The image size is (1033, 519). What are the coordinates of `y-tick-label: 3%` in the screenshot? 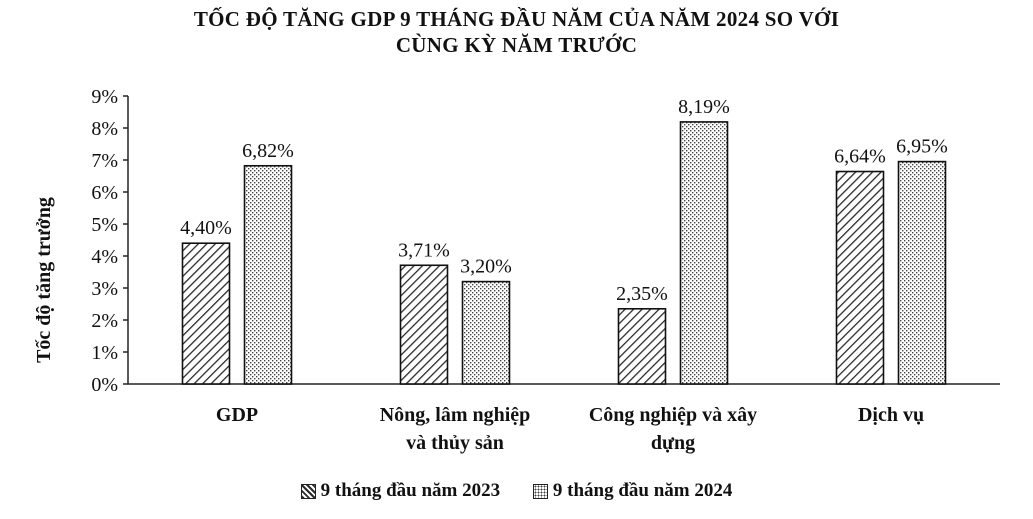 It's located at (104, 289).